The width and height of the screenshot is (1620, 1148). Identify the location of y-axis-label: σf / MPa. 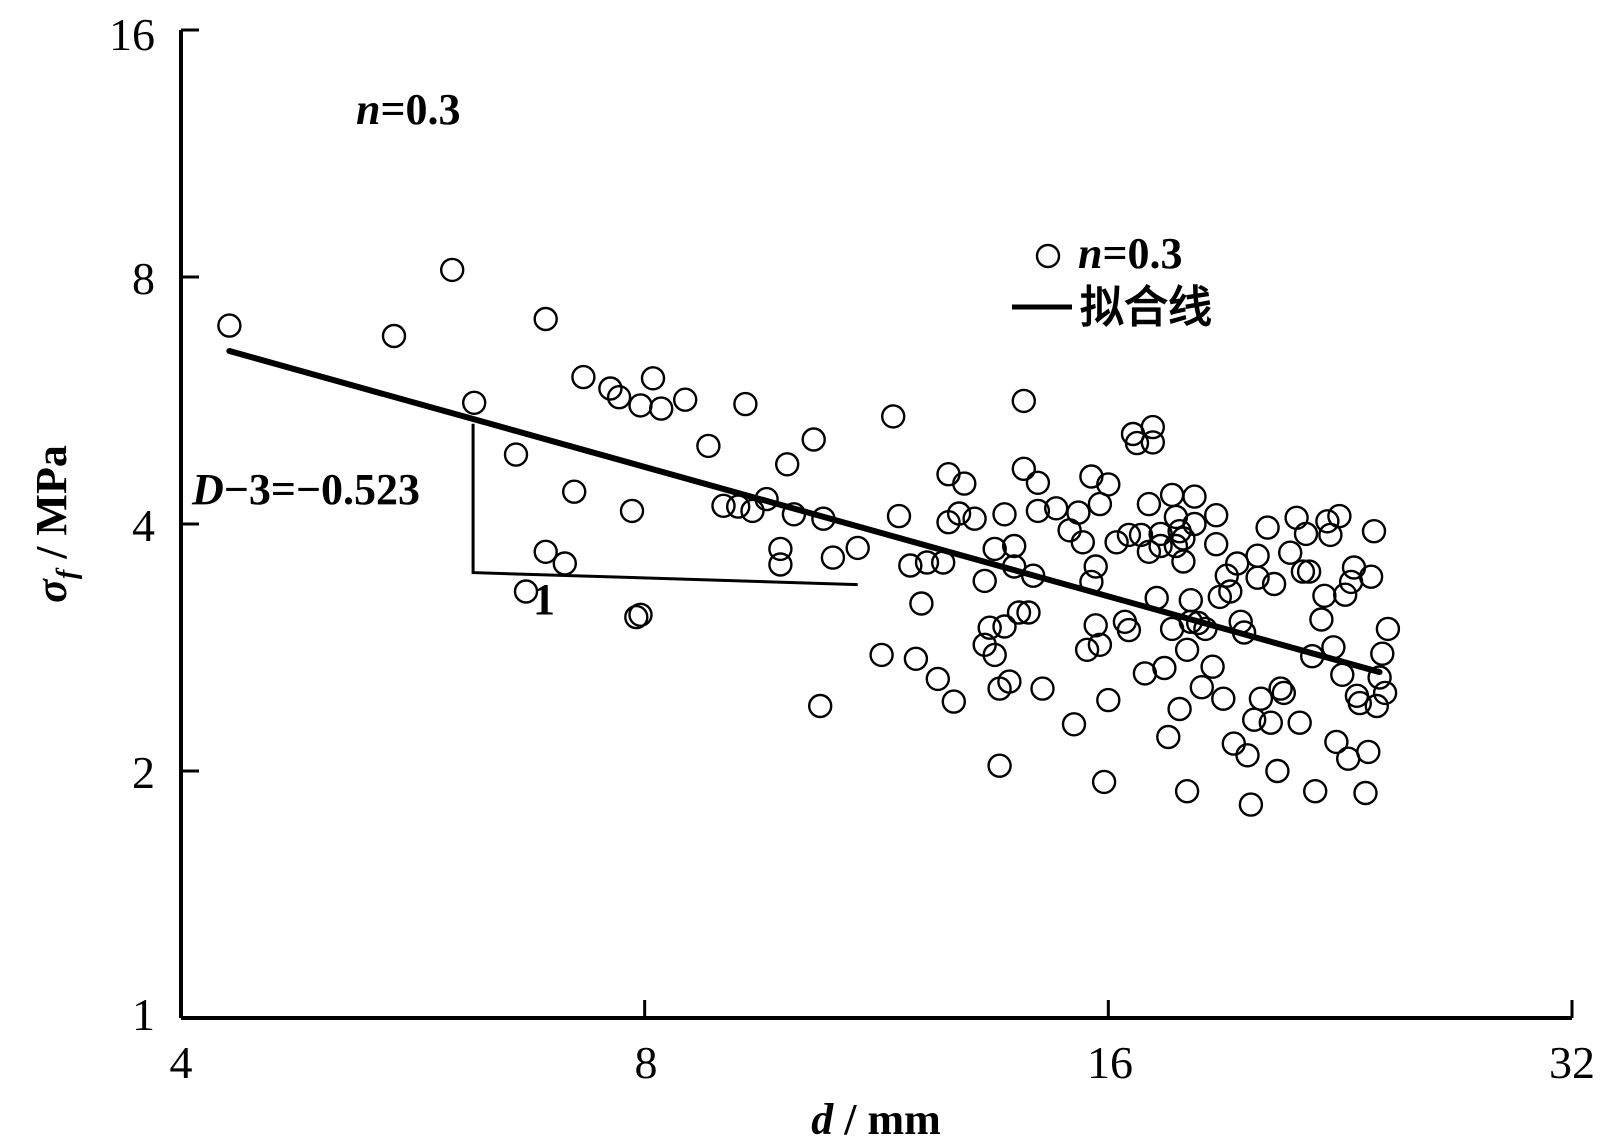
(55, 524).